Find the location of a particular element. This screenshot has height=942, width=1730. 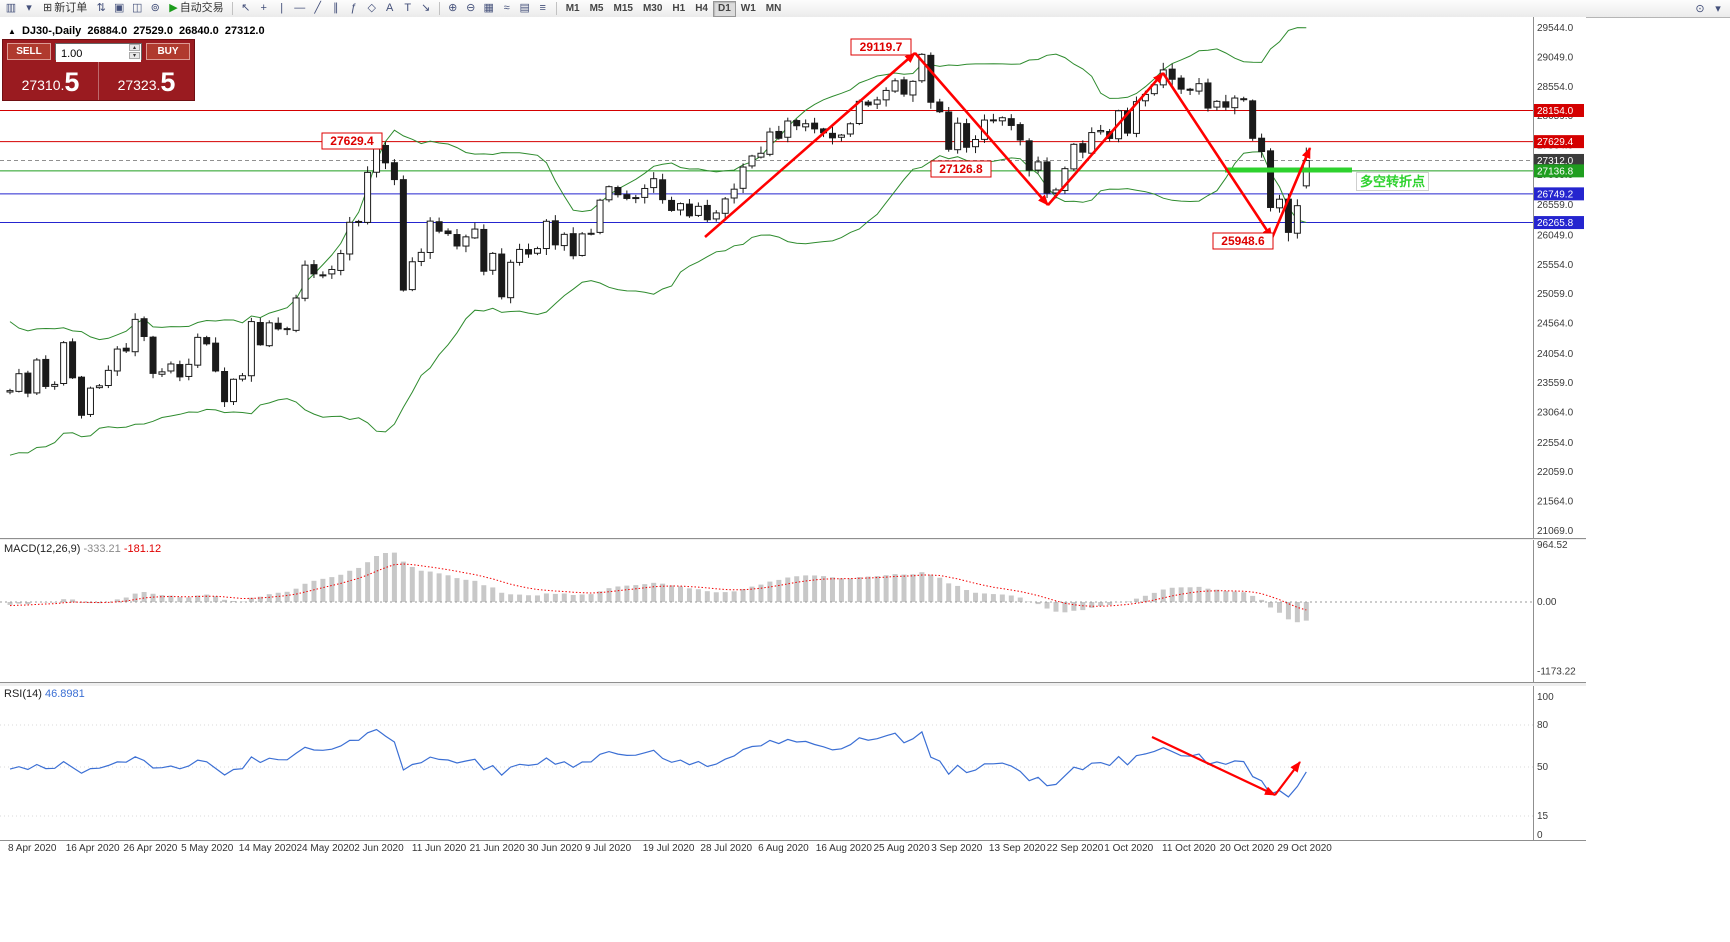

volume-down-icon: ▾ is located at coordinates (134, 55).